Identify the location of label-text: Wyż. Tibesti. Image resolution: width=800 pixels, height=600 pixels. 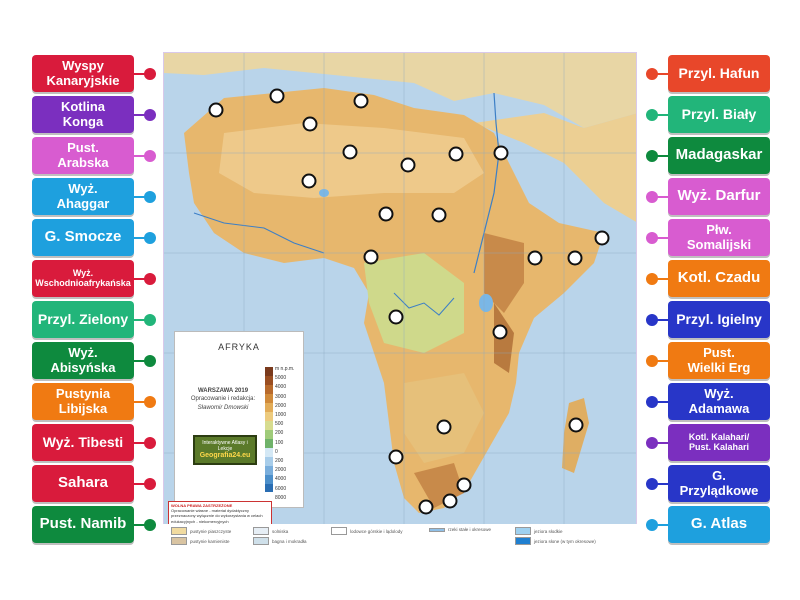
(83, 441).